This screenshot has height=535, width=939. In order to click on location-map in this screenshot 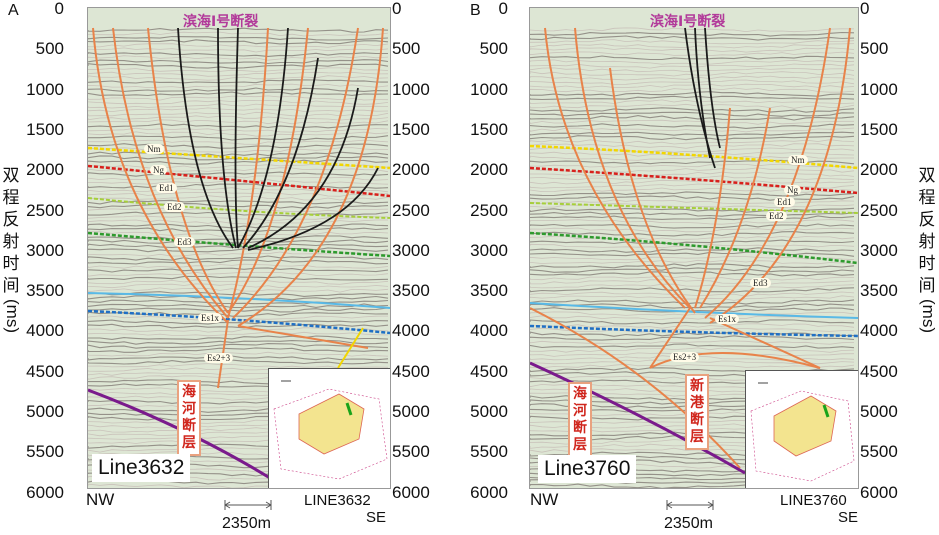, I will do `click(802, 432)`.